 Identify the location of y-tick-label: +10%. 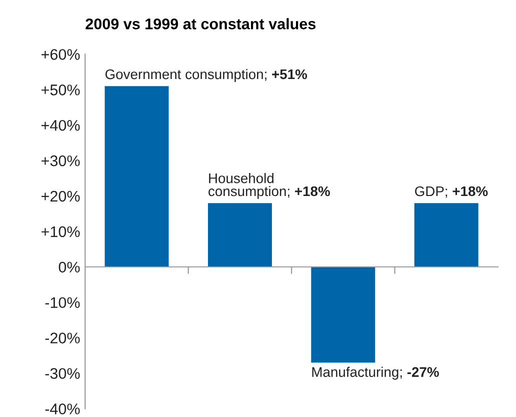
(61, 232).